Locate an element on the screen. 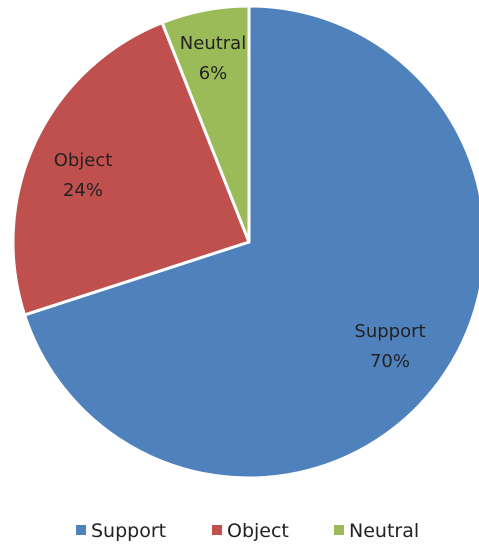 This screenshot has height=552, width=479. slice-value-neutral: 6% is located at coordinates (213, 73).